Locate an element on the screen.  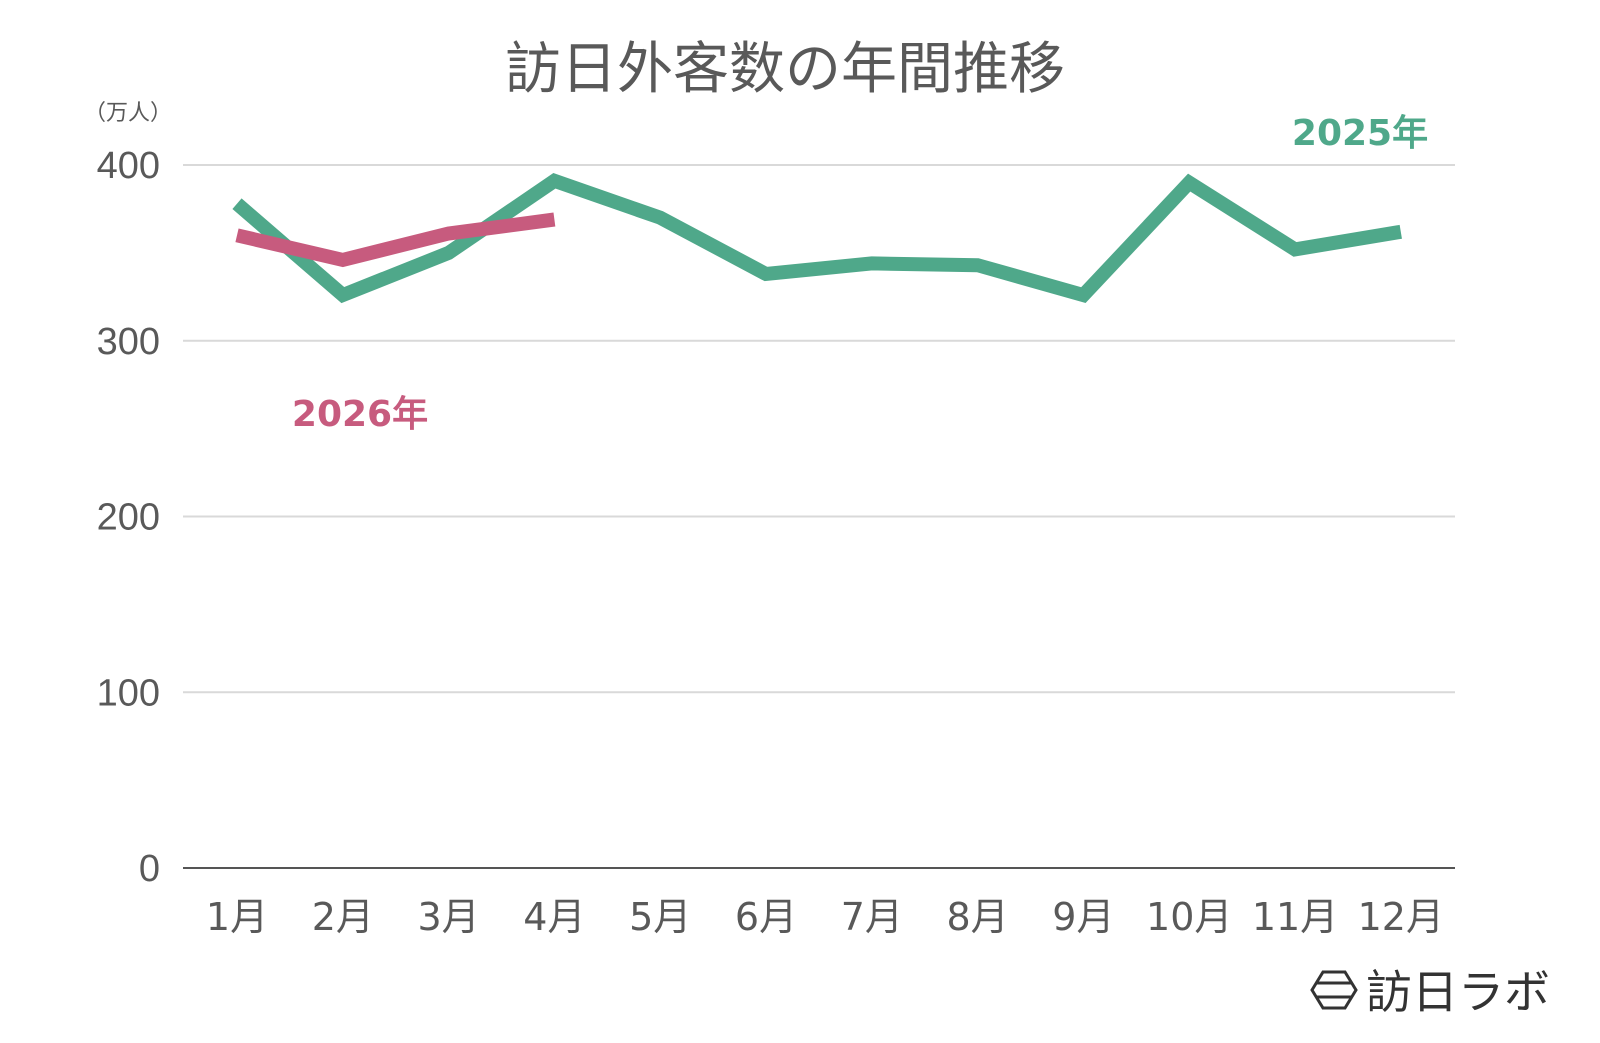
chart-title: 訪日外客数の年間推移 is located at coordinates (785, 69).